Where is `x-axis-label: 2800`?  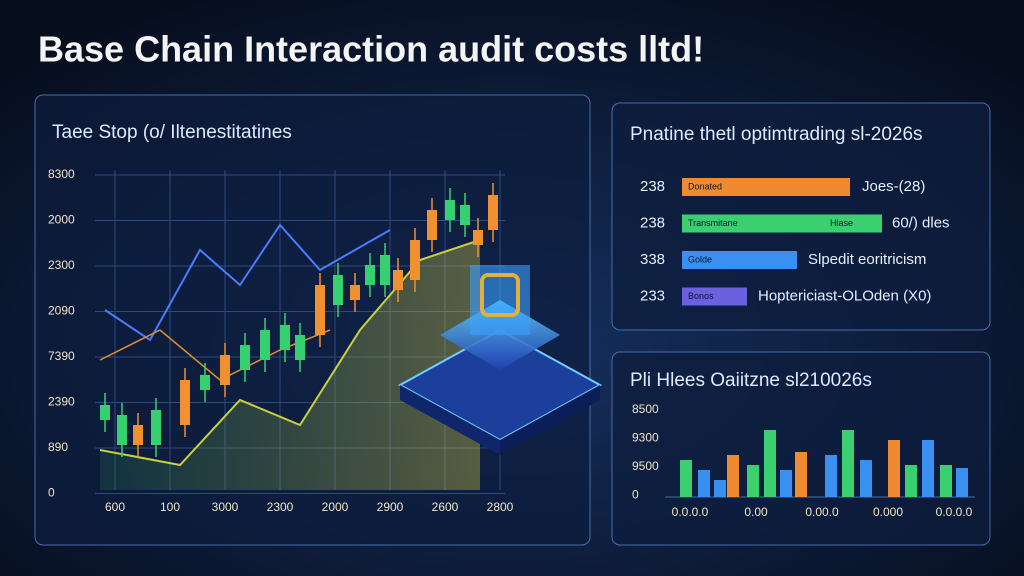 x-axis-label: 2800 is located at coordinates (500, 507).